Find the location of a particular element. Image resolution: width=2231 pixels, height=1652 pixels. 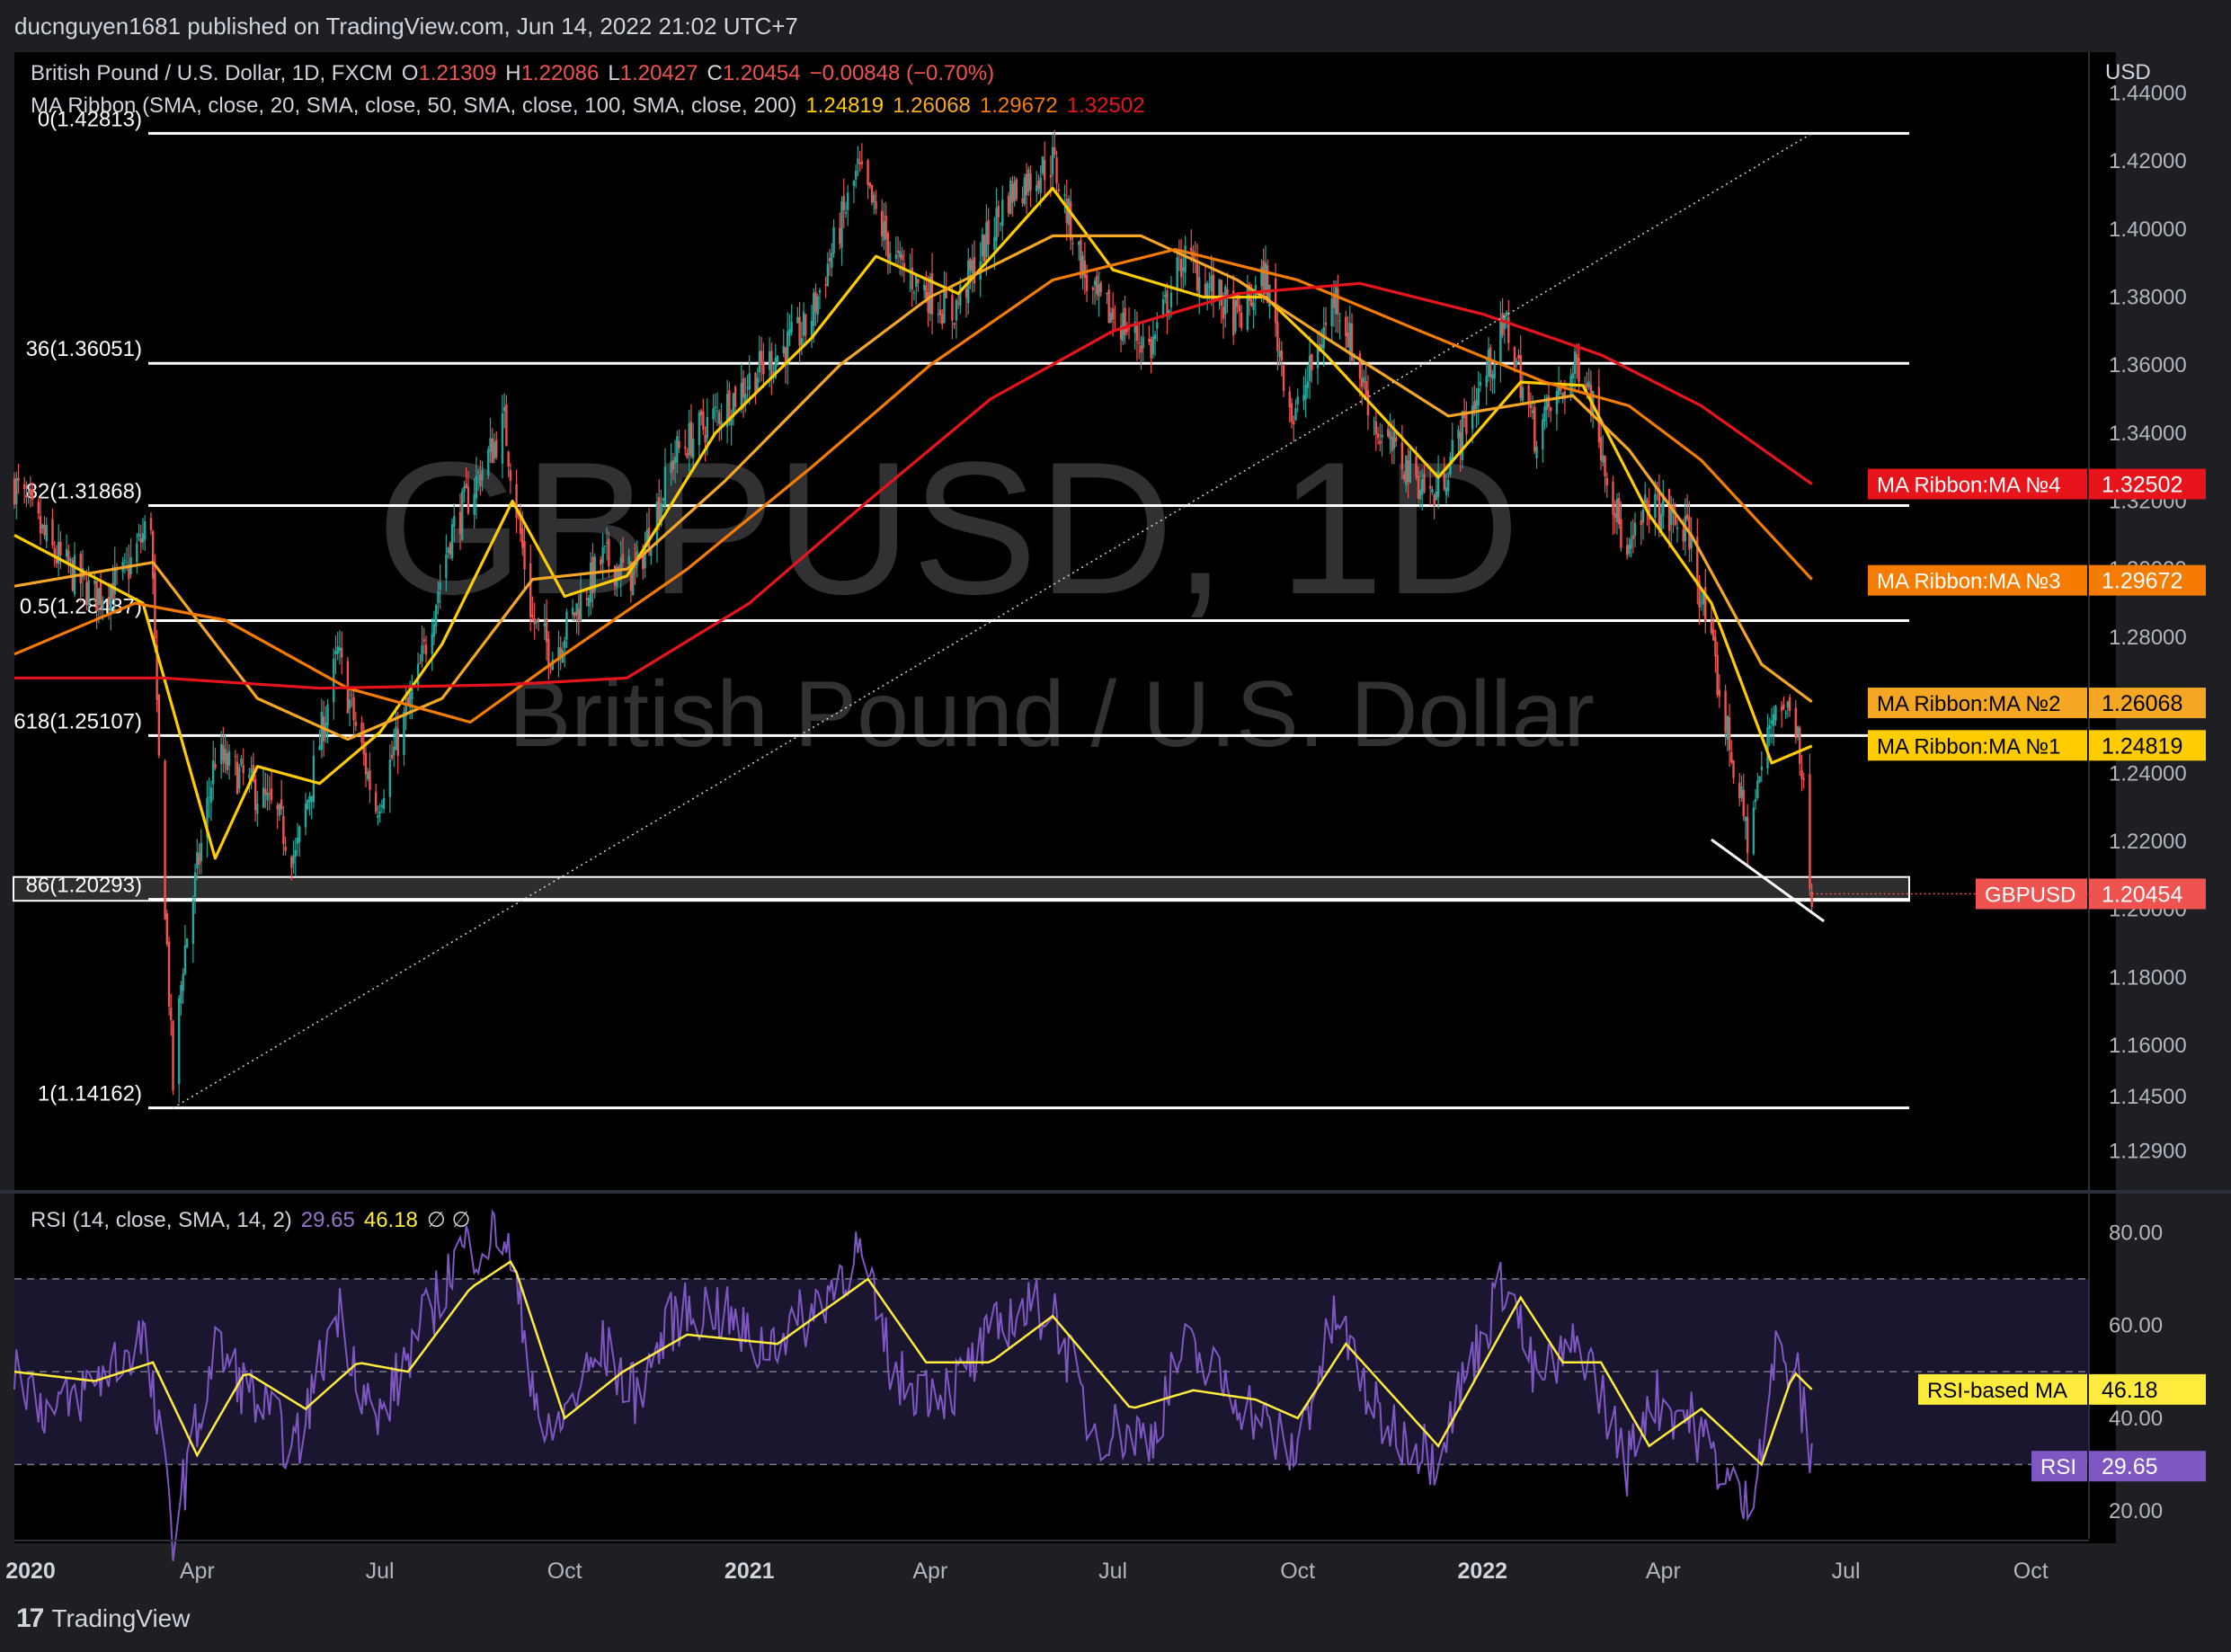

price-axis-tick: 1.44000 is located at coordinates (2148, 93).